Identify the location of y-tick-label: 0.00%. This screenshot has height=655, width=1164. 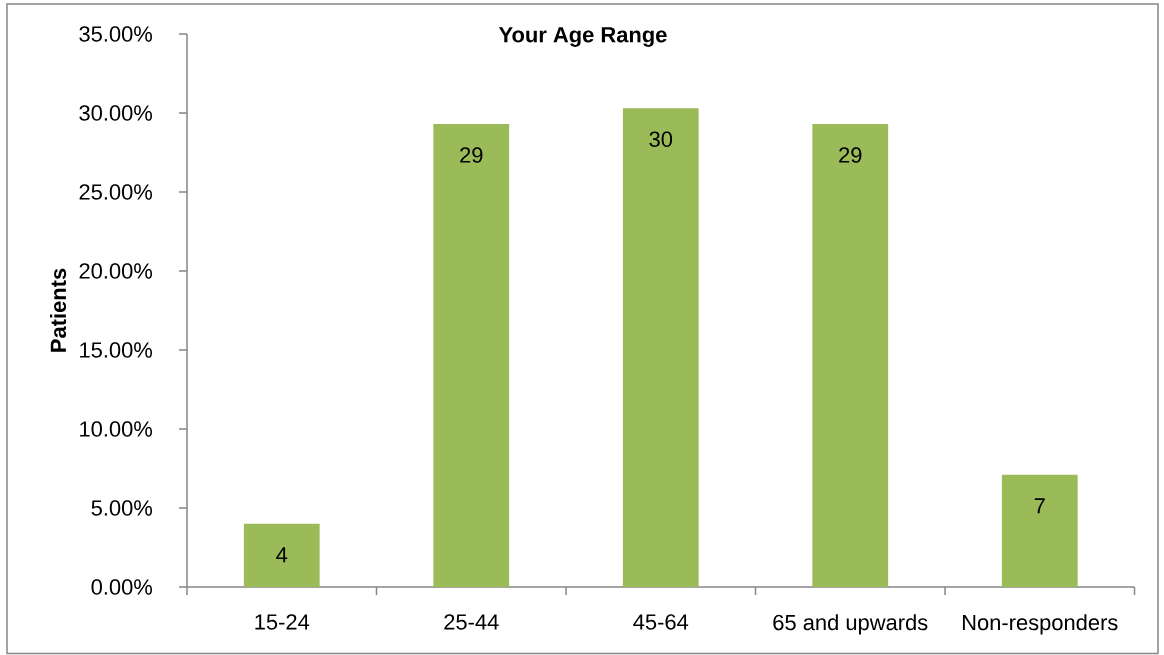
(122, 587).